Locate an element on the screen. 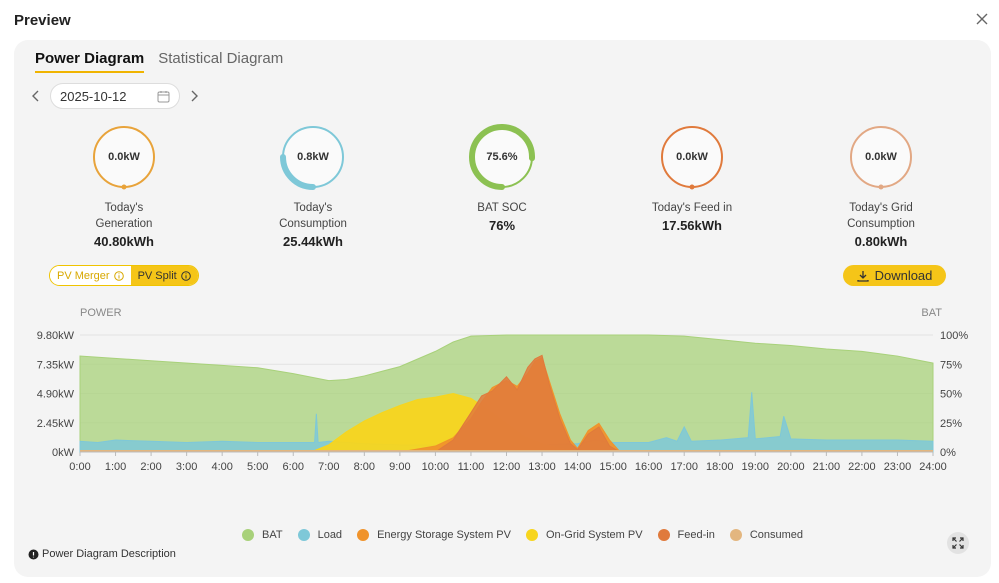 The height and width of the screenshot is (583, 999). download-icon is located at coordinates (862, 276).